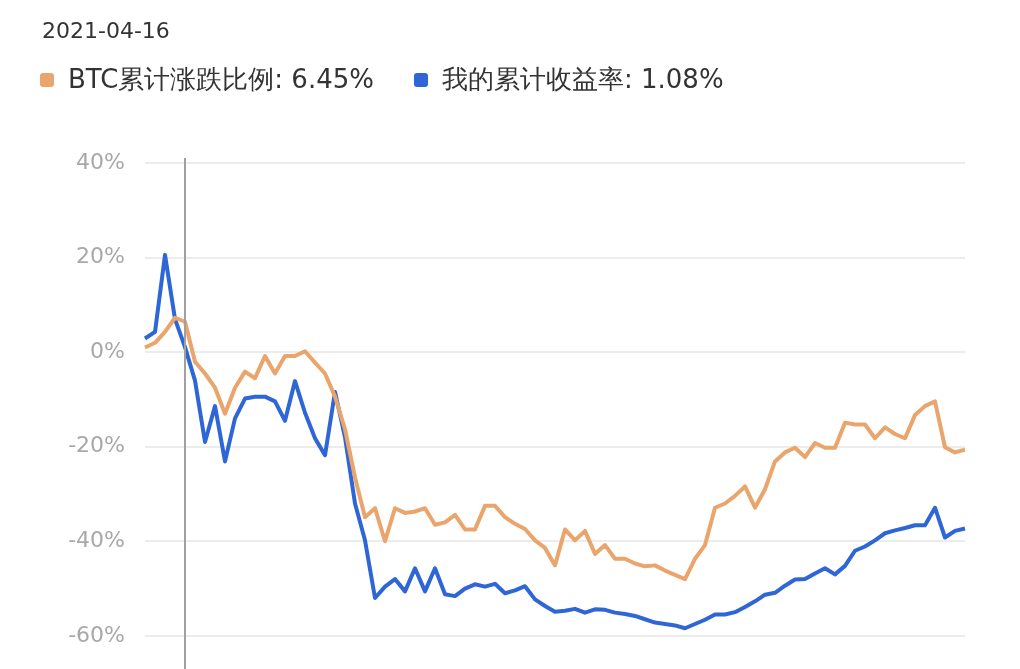 The height and width of the screenshot is (669, 1020). What do you see at coordinates (221, 79) in the screenshot?
I see `legend-label: BTC累计涨跌比例: 6.45%` at bounding box center [221, 79].